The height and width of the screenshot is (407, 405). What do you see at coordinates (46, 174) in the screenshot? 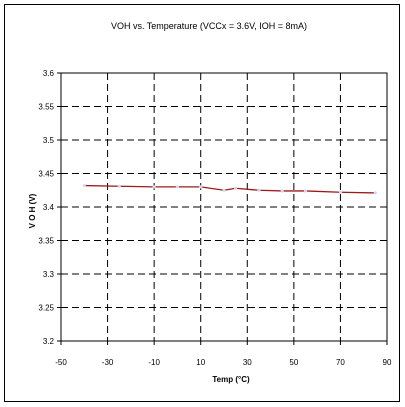
I see `y-tick-label: 3.45` at bounding box center [46, 174].